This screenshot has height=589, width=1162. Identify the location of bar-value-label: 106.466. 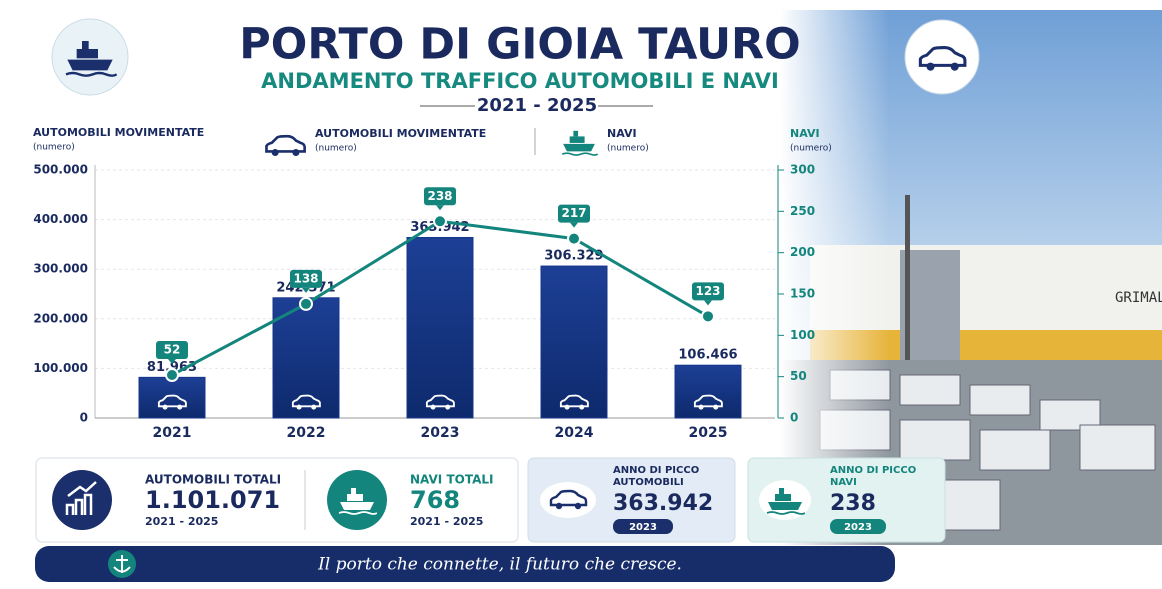
(707, 355).